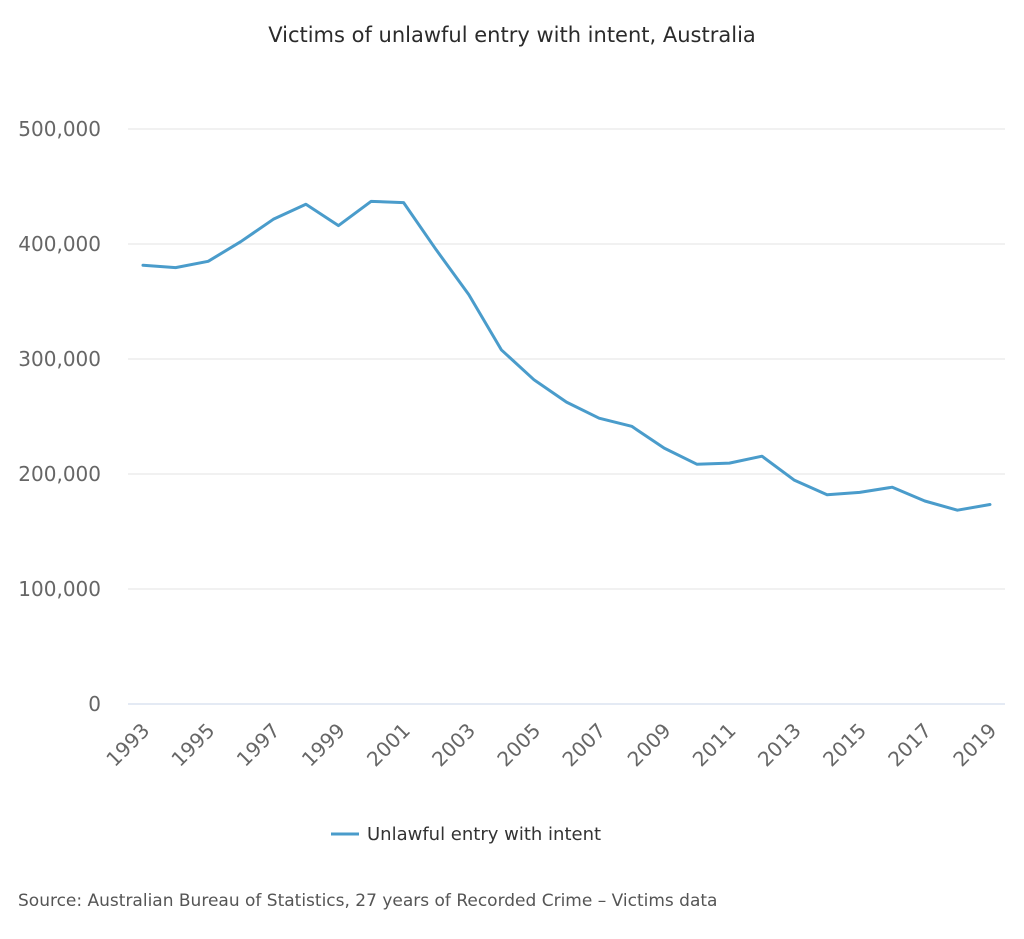 This screenshot has height=939, width=1024. I want to click on x-tick-label: 2015, so click(844, 744).